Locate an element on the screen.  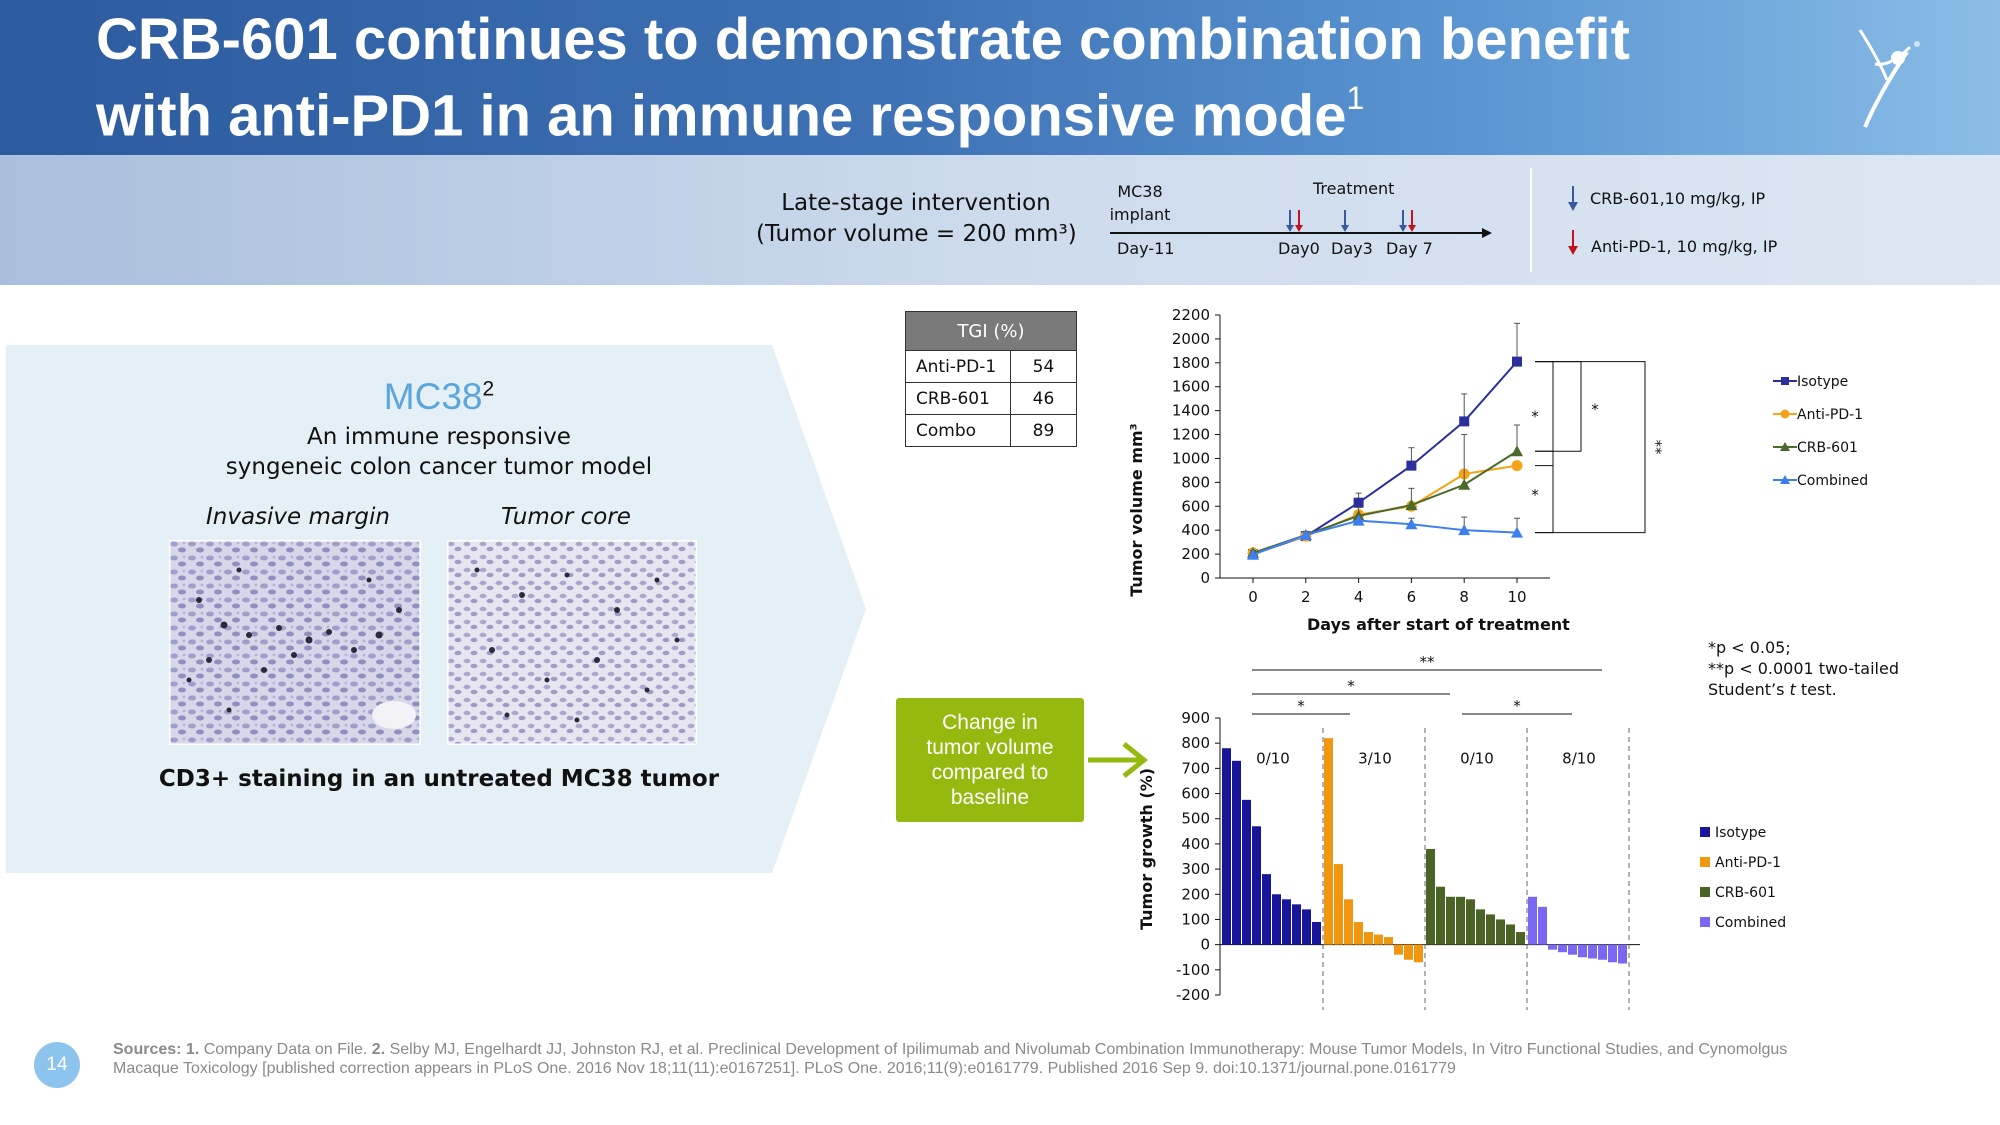
down-arrow-icon is located at coordinates (1299, 228).